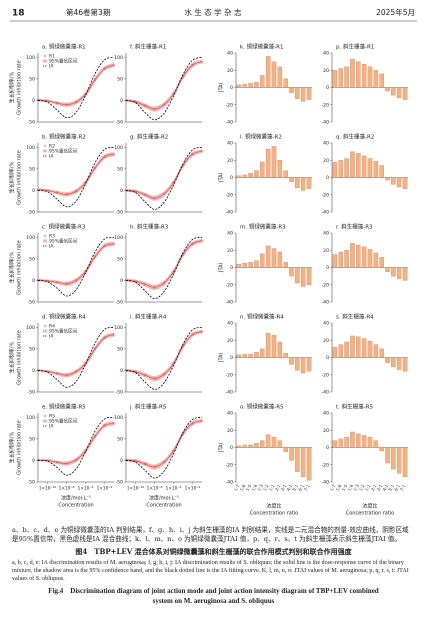  I want to click on legend-label: IA, so click(51, 67).